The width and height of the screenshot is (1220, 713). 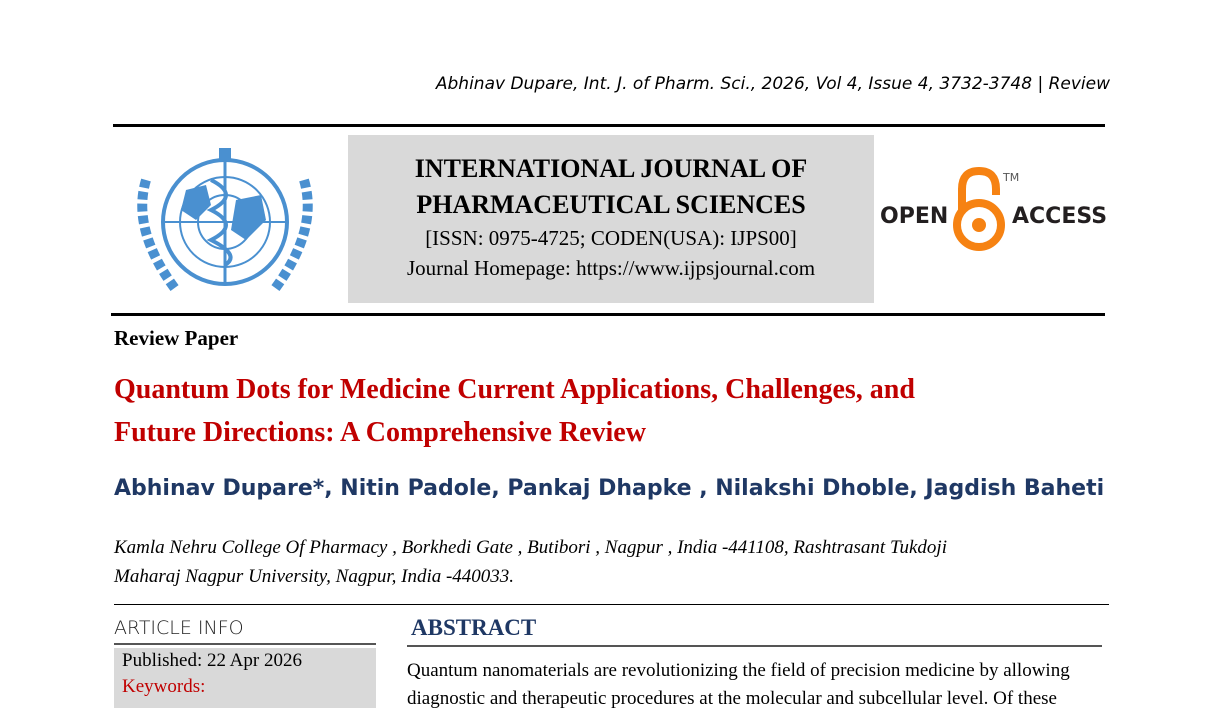 I want to click on open-access-left-text: OPEN, so click(x=914, y=216).